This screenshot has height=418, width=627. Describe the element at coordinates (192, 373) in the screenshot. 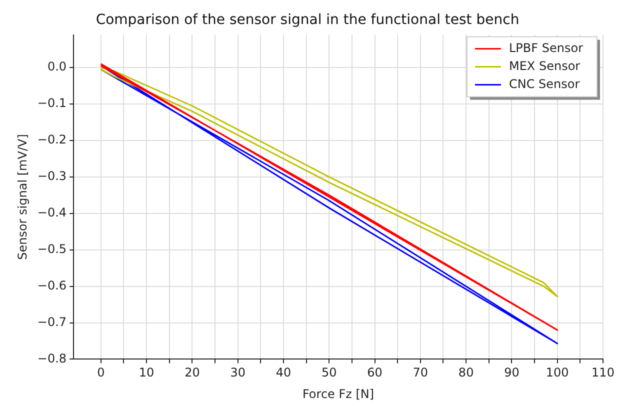

I see `x-tick-label: 20` at that location.